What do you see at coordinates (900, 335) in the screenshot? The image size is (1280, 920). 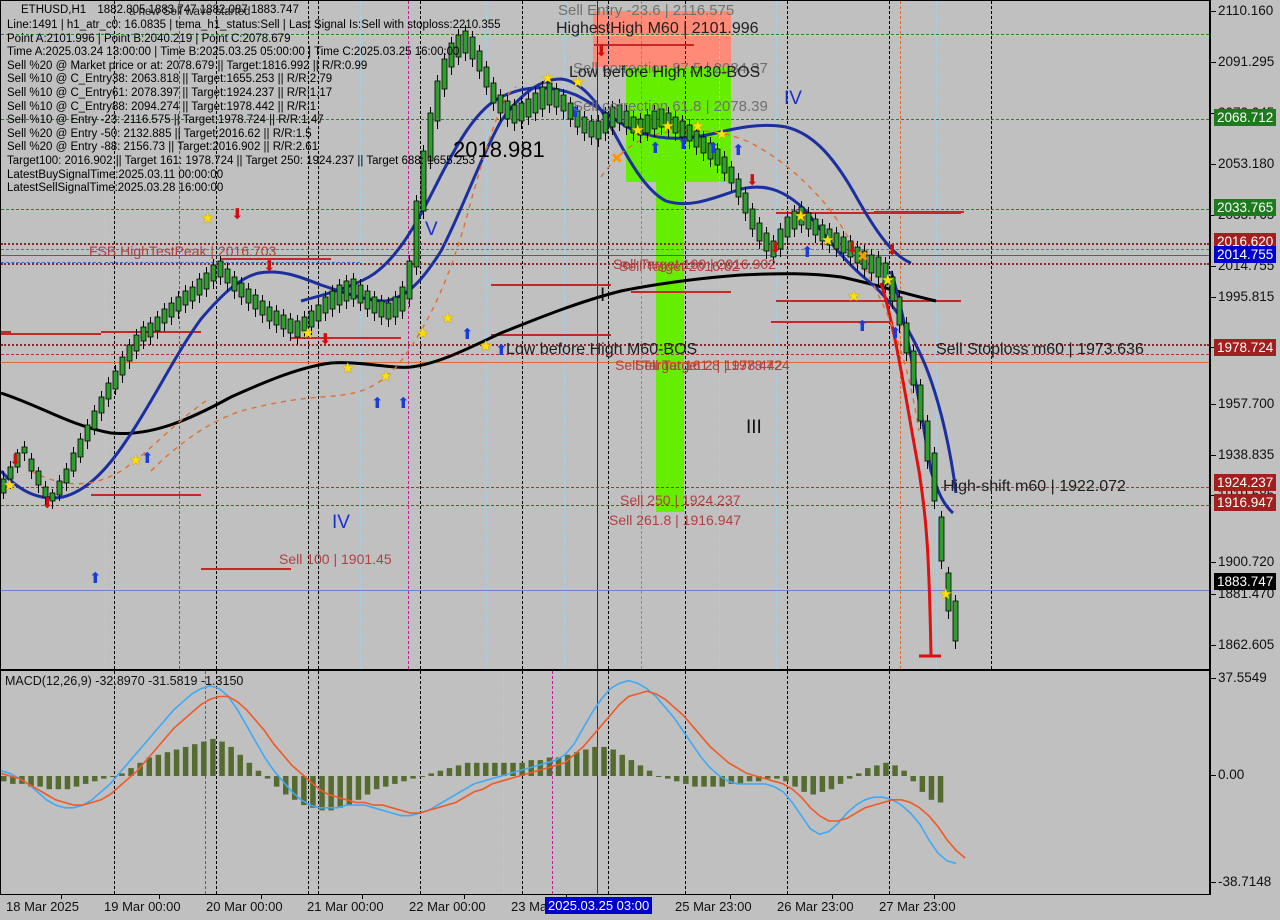 I see `vgrid-orange` at bounding box center [900, 335].